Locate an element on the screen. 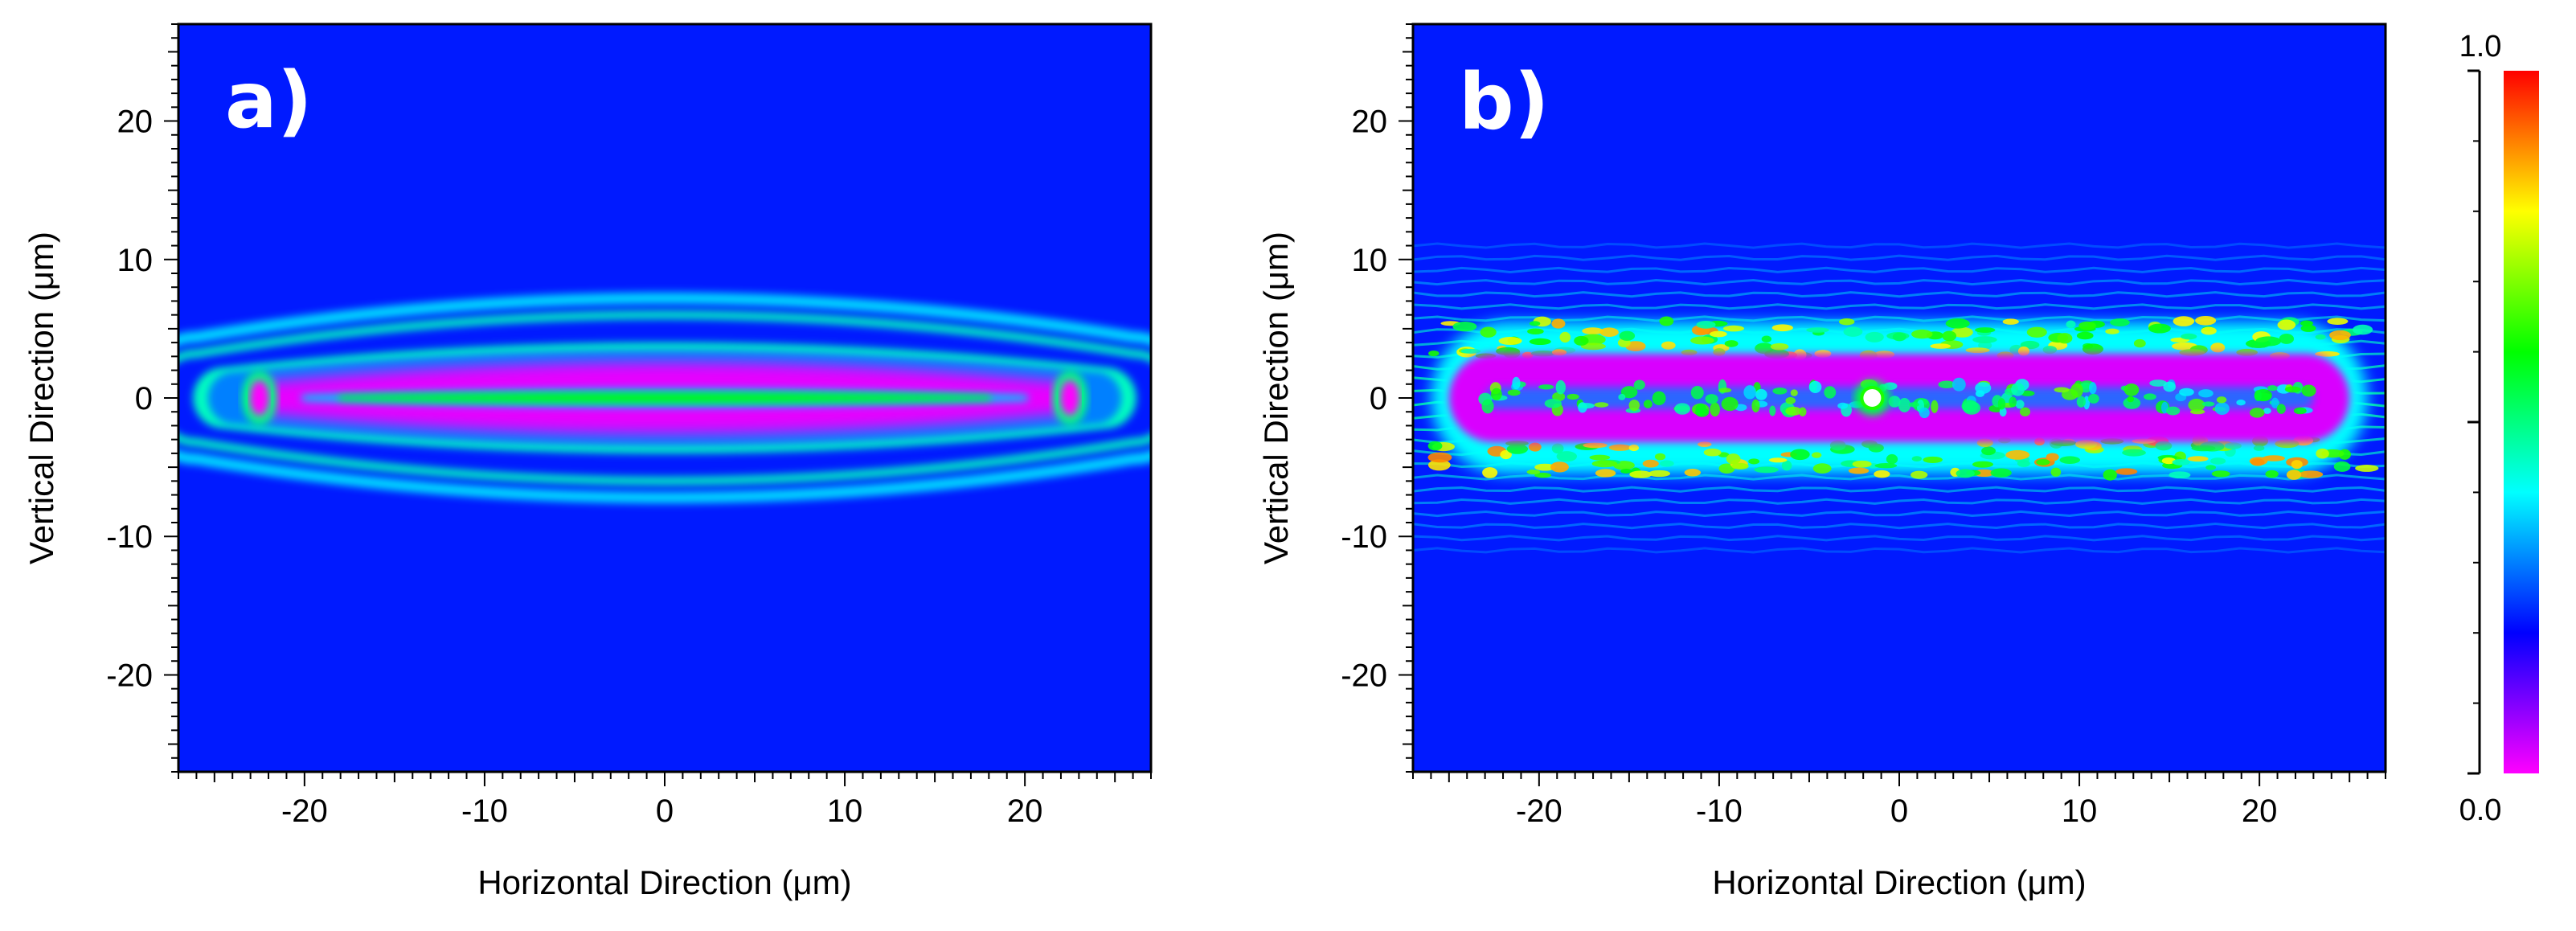  plot-b-hot-spot is located at coordinates (1872, 398).